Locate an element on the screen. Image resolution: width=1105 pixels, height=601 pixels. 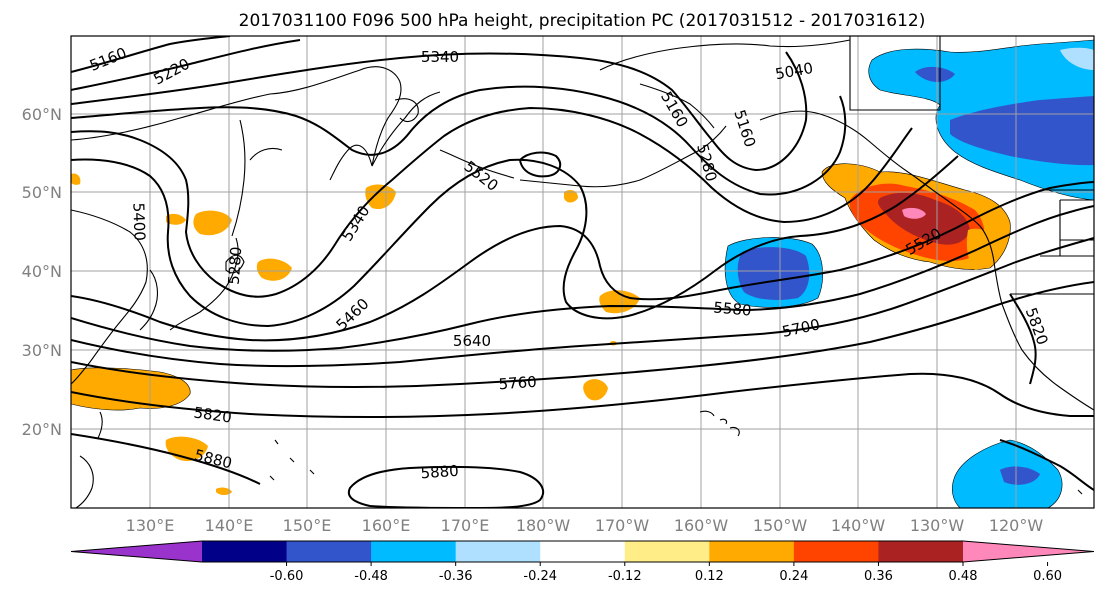
colorbar-tick-label: -0.48 is located at coordinates (371, 576).